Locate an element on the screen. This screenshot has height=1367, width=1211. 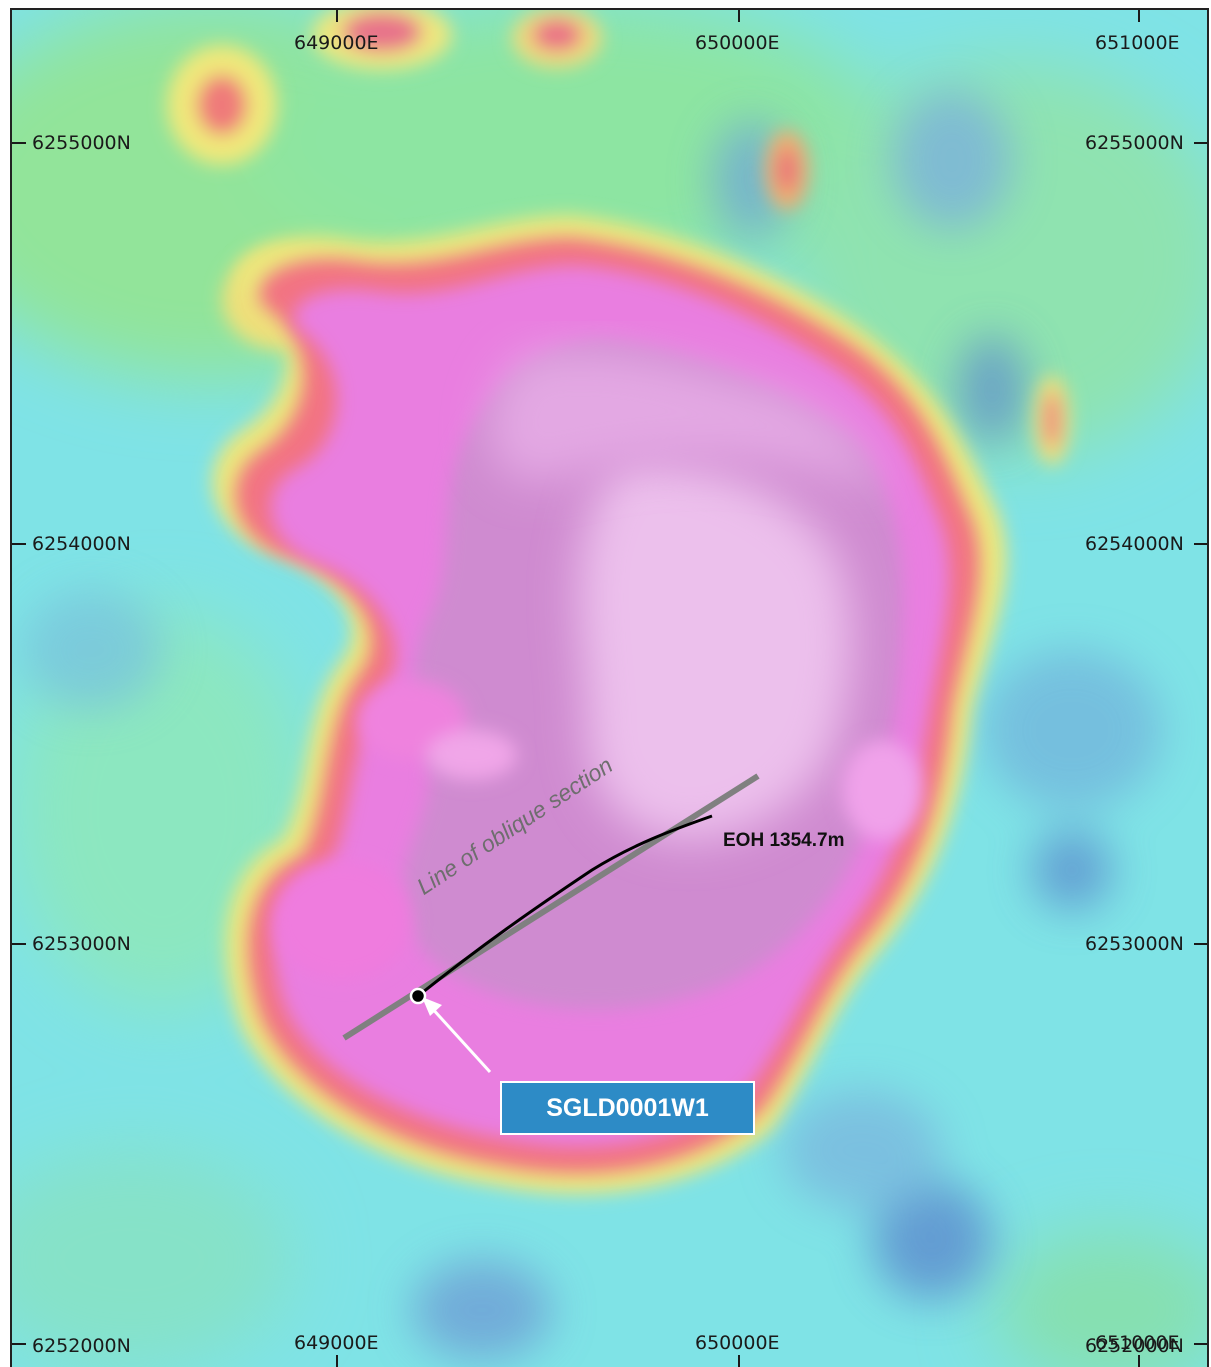
drillhole-callout: SGLD0001W1 is located at coordinates (627, 1108).